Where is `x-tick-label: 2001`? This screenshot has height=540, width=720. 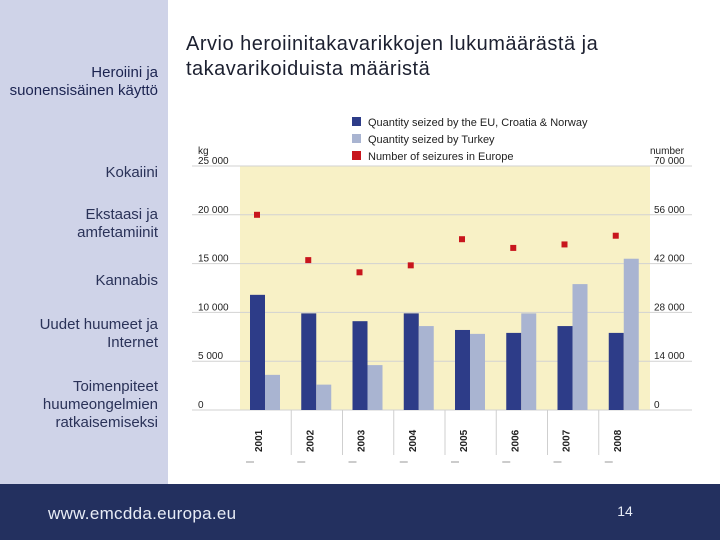 x-tick-label: 2001 is located at coordinates (259, 440).